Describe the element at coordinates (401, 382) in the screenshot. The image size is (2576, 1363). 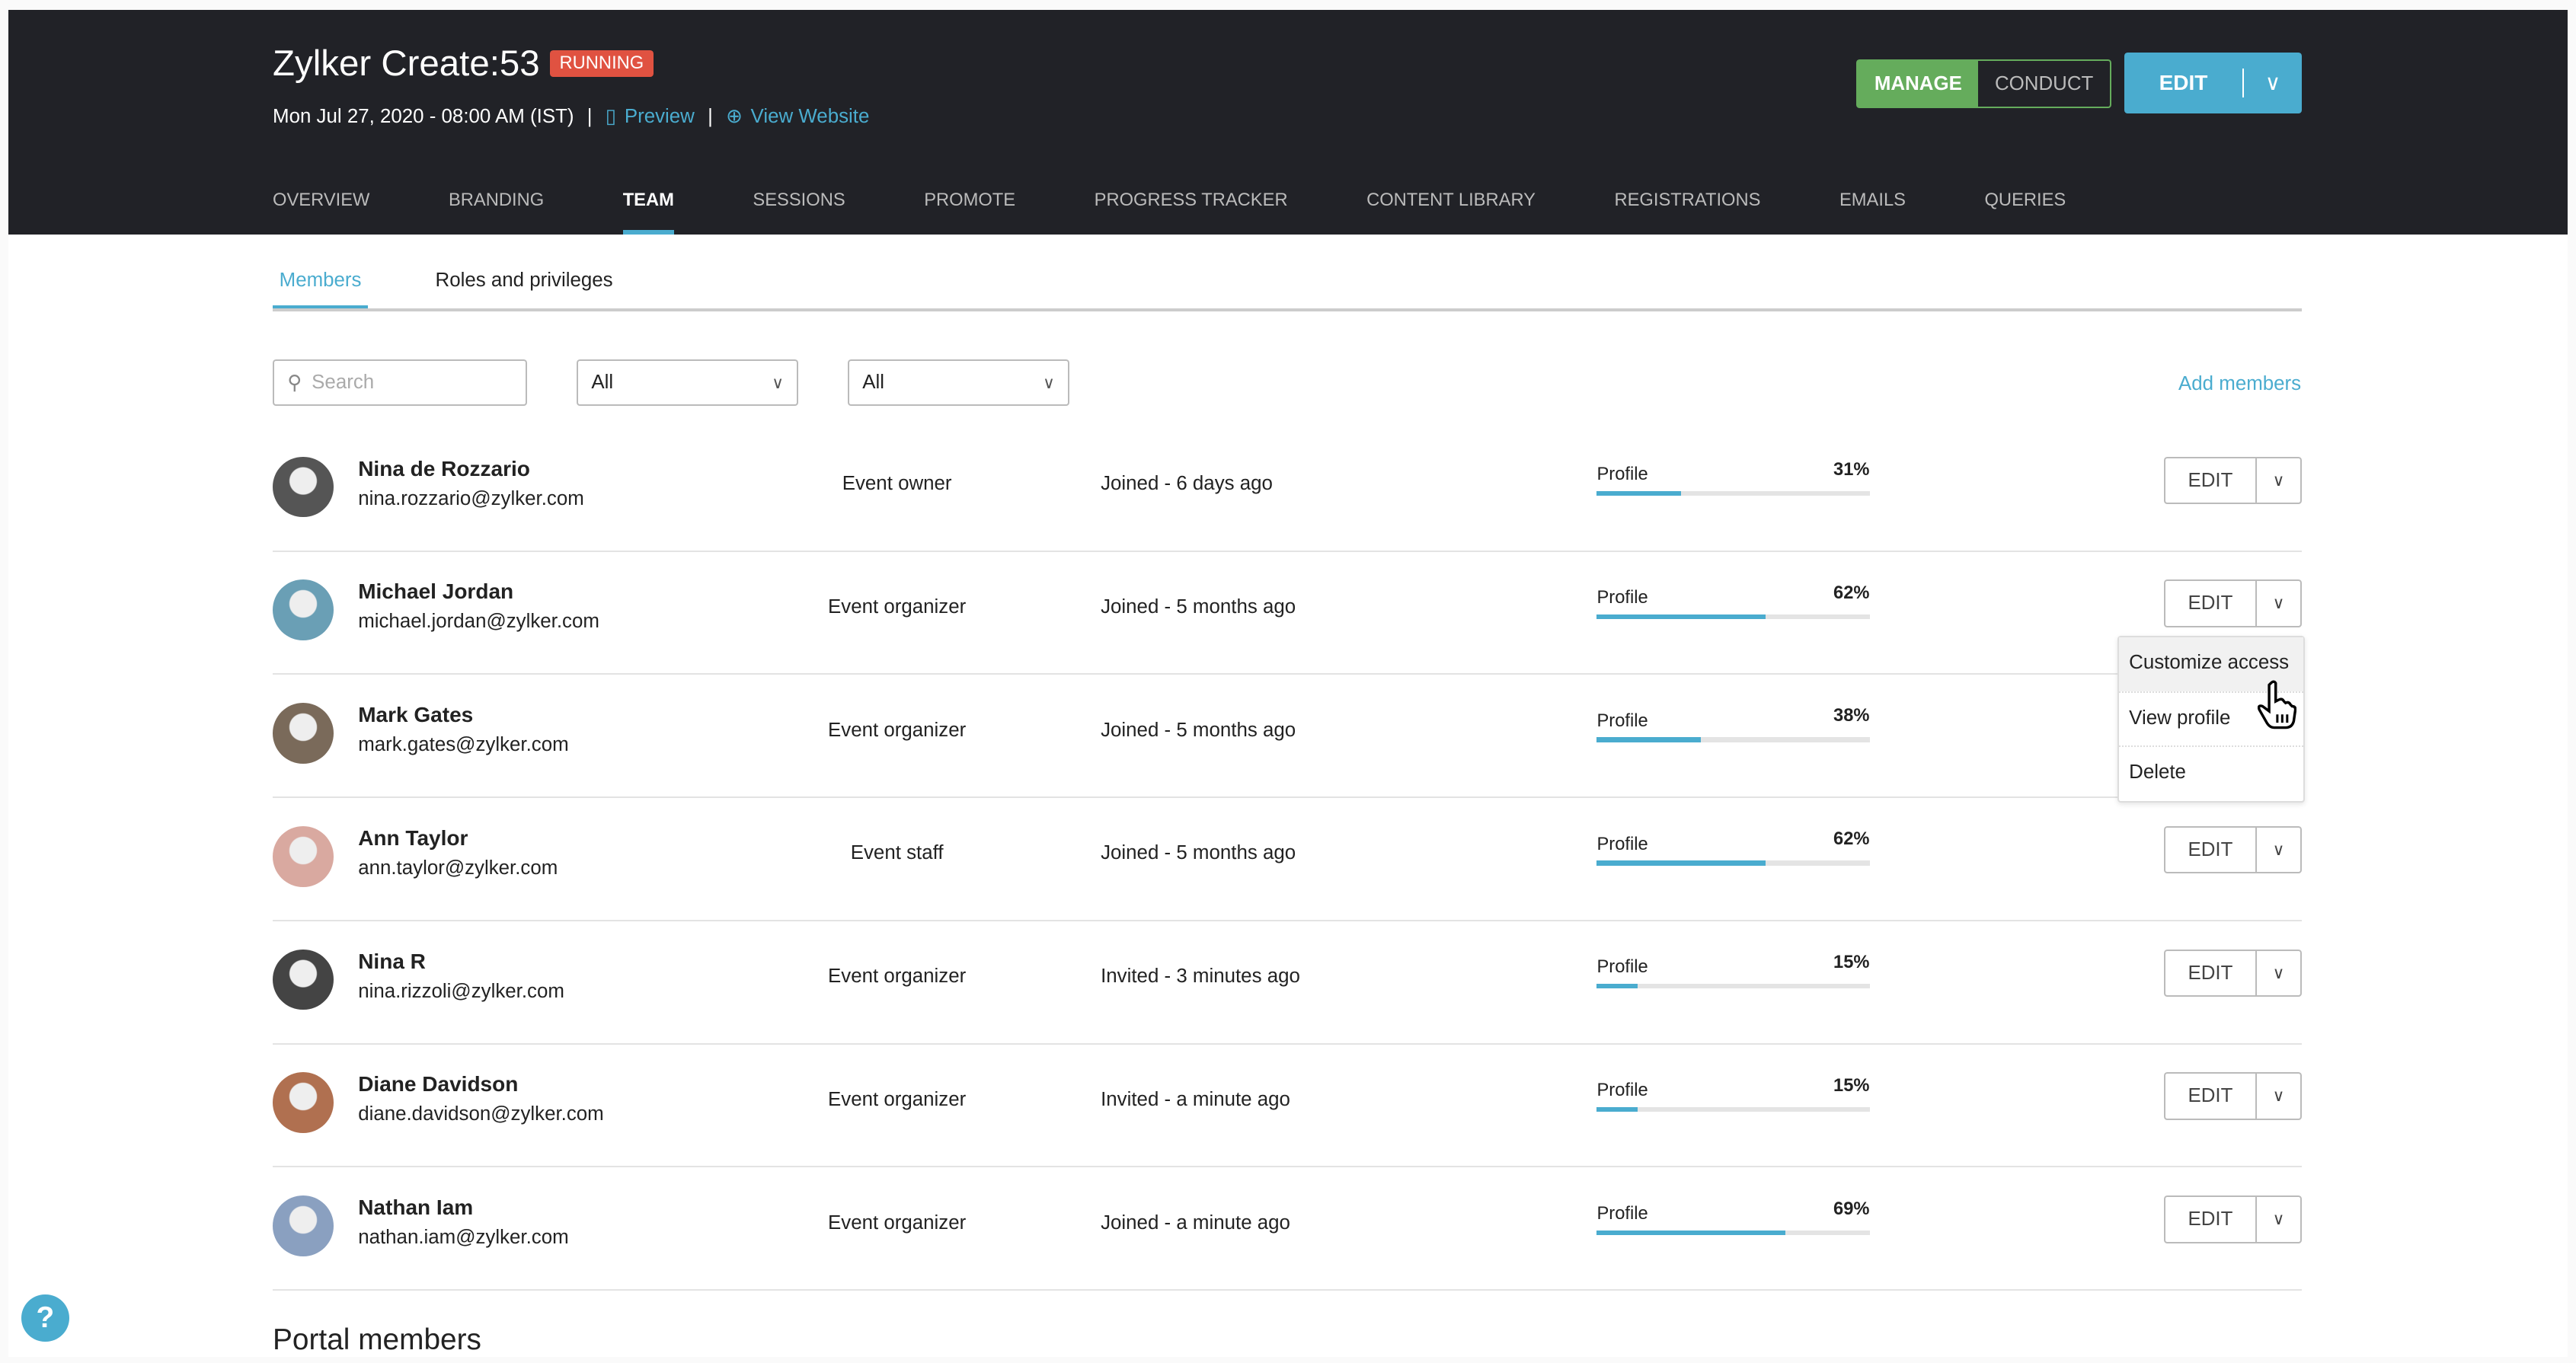
I see `search-input: ⚲ Search` at that location.